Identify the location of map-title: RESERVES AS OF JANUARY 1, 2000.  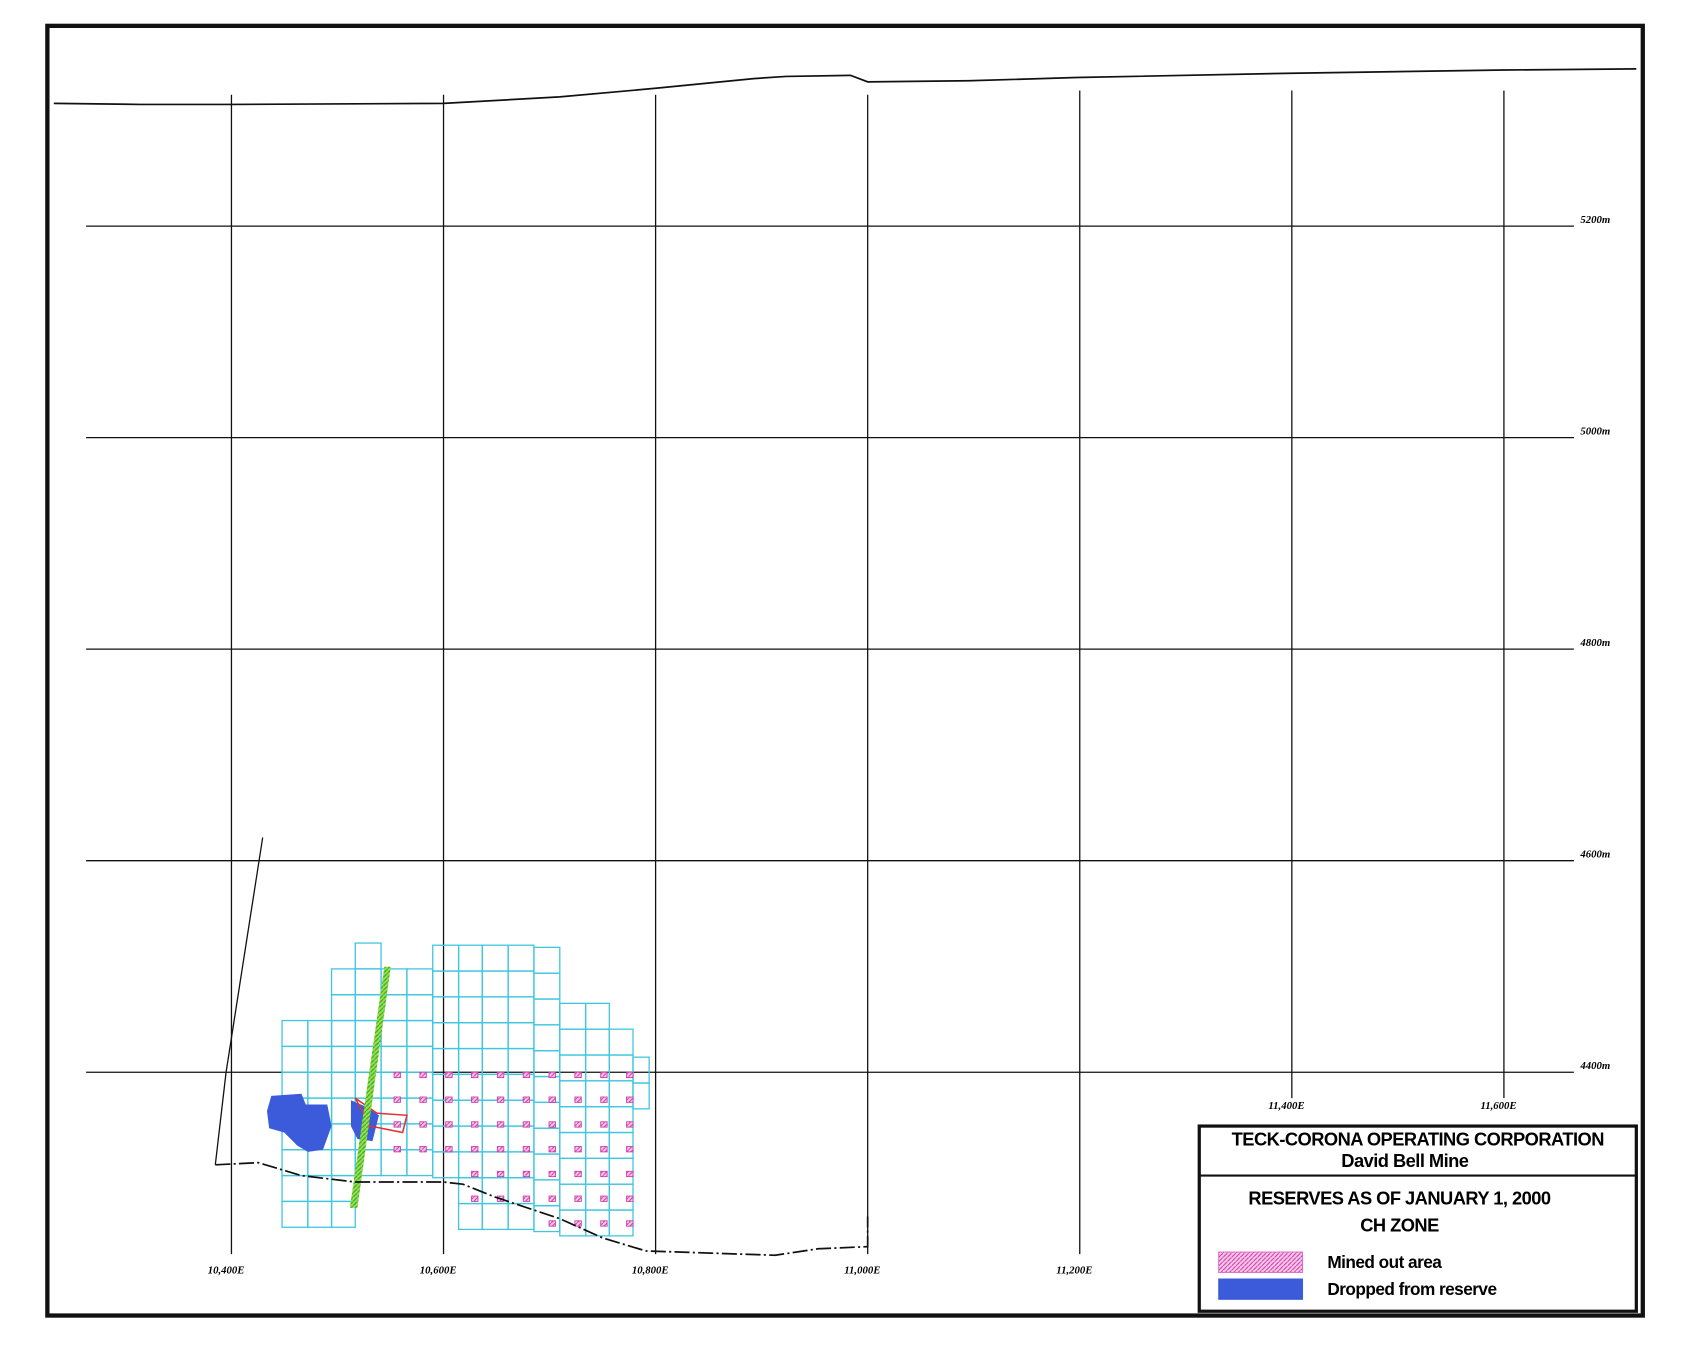
(1399, 1198).